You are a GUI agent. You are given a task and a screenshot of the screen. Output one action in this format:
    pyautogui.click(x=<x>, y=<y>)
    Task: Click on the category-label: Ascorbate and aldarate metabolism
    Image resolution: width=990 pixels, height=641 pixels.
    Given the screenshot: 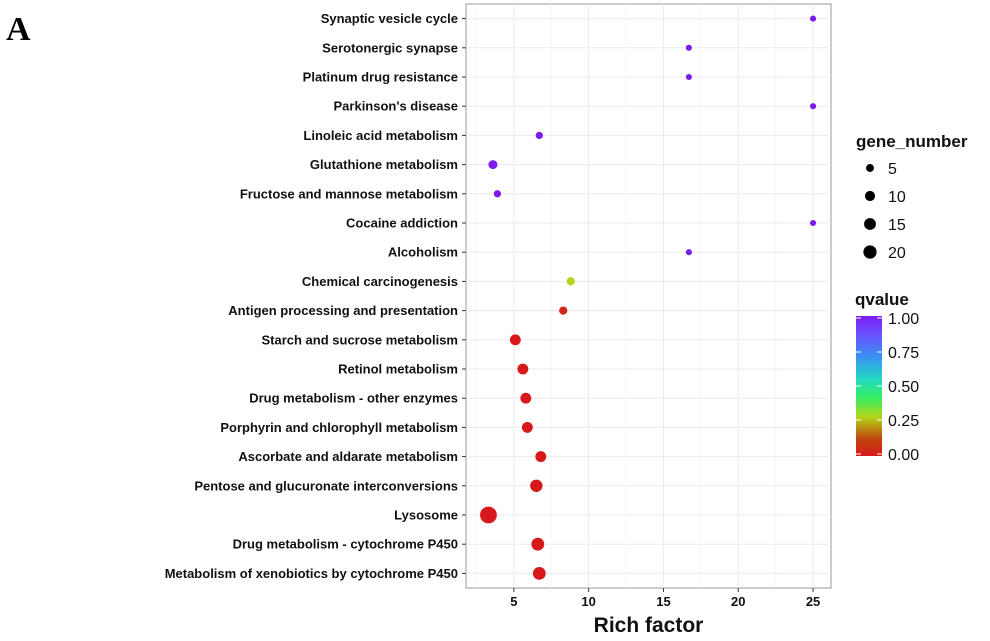 What is the action you would take?
    pyautogui.click(x=348, y=456)
    